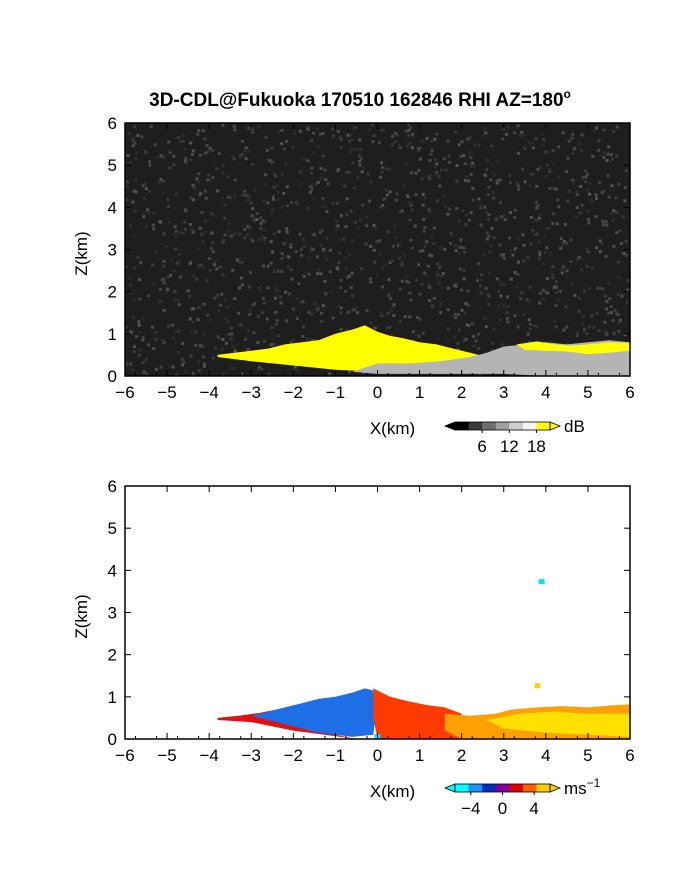  What do you see at coordinates (112, 207) in the screenshot?
I see `y-tick-label: 4` at bounding box center [112, 207].